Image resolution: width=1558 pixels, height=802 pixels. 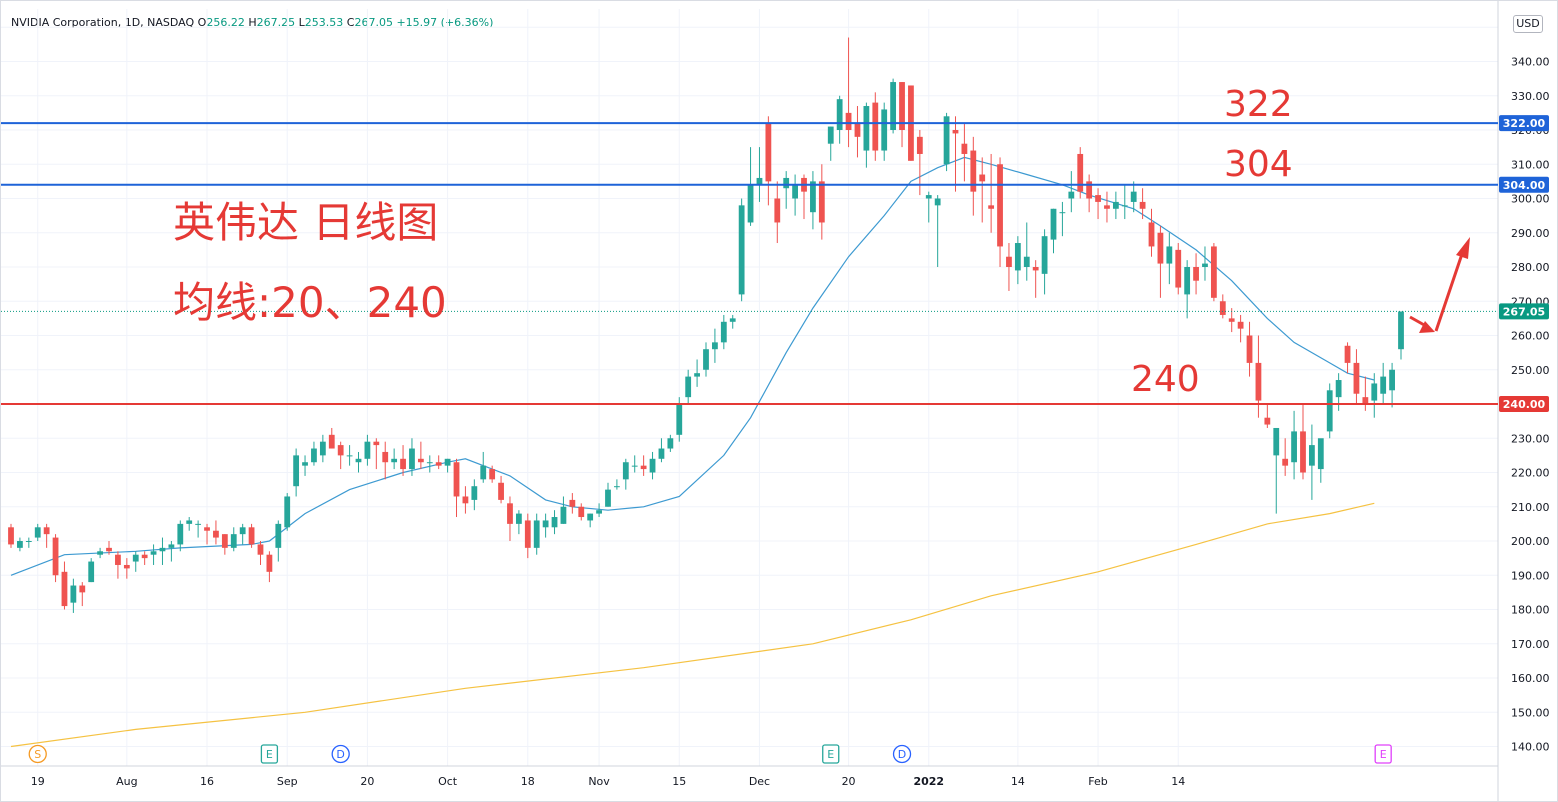 What do you see at coordinates (103, 22) in the screenshot?
I see `symbol-label: NVIDIA Corporation, 1D, NASDAQ` at bounding box center [103, 22].